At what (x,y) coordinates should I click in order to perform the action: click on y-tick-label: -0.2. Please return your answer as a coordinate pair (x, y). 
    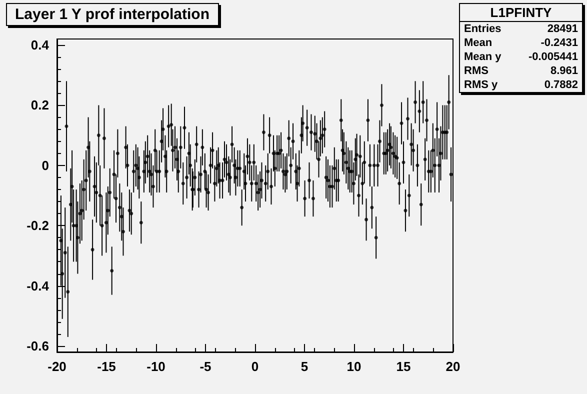
    Looking at the image, I should click on (37, 226).